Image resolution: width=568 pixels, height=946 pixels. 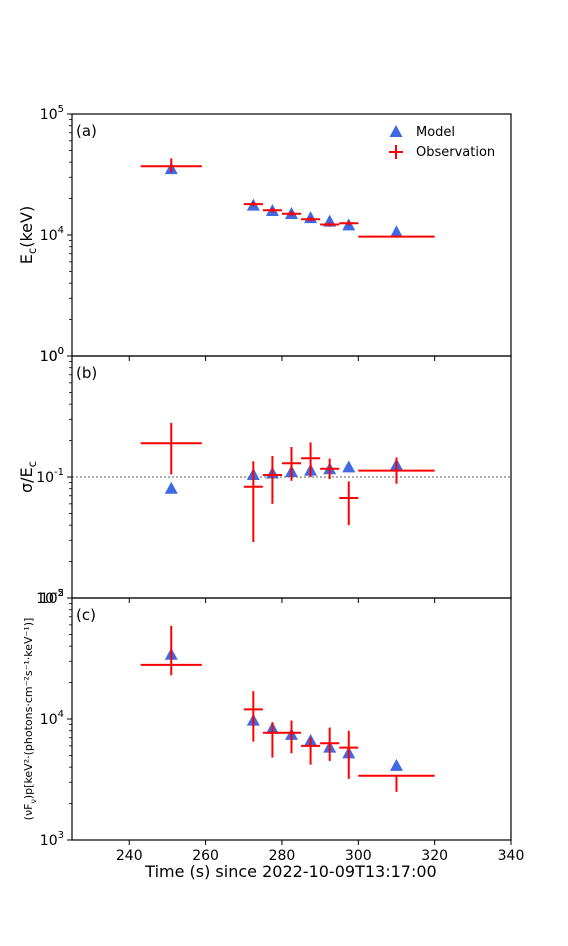 I want to click on x-tick-label: 300, so click(x=358, y=856).